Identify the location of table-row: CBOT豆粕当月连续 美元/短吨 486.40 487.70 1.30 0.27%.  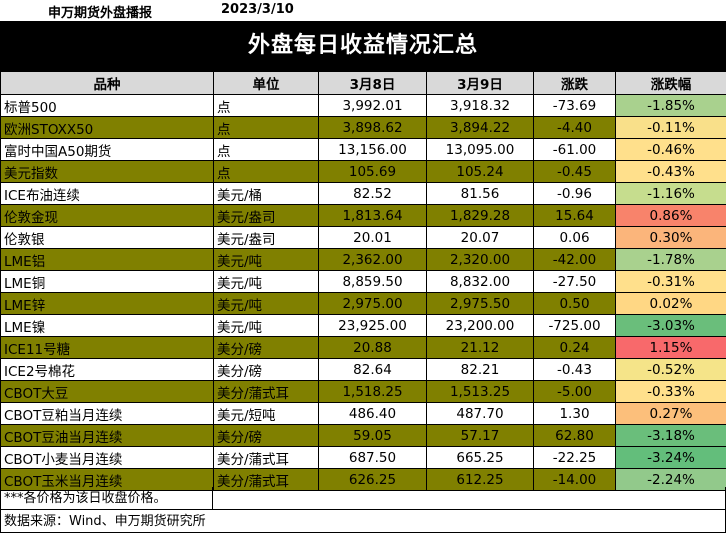
(363, 413).